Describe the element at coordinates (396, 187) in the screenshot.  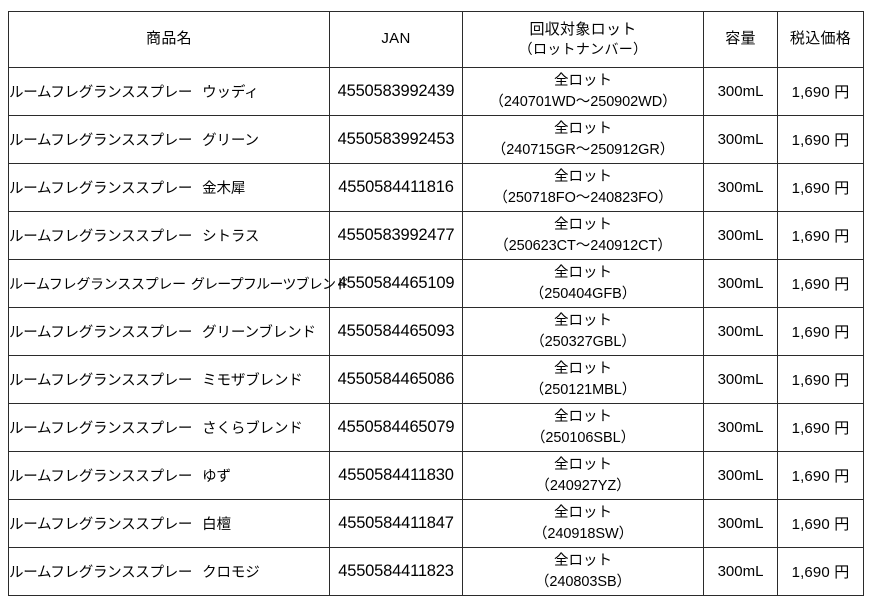
I see `cell-jan-code: 4550584411816` at that location.